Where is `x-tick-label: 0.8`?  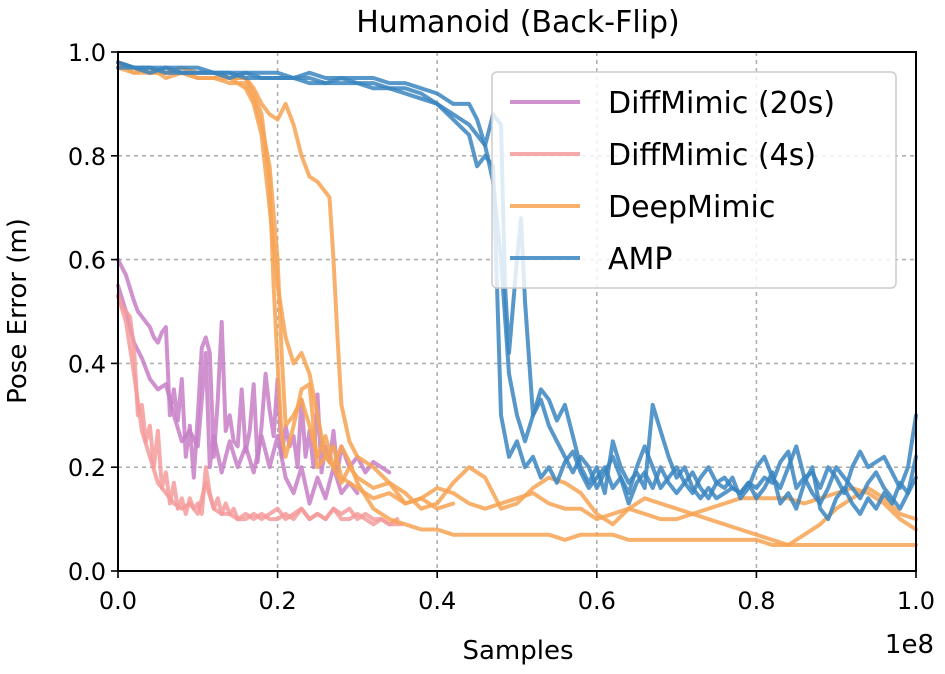
x-tick-label: 0.8 is located at coordinates (756, 601).